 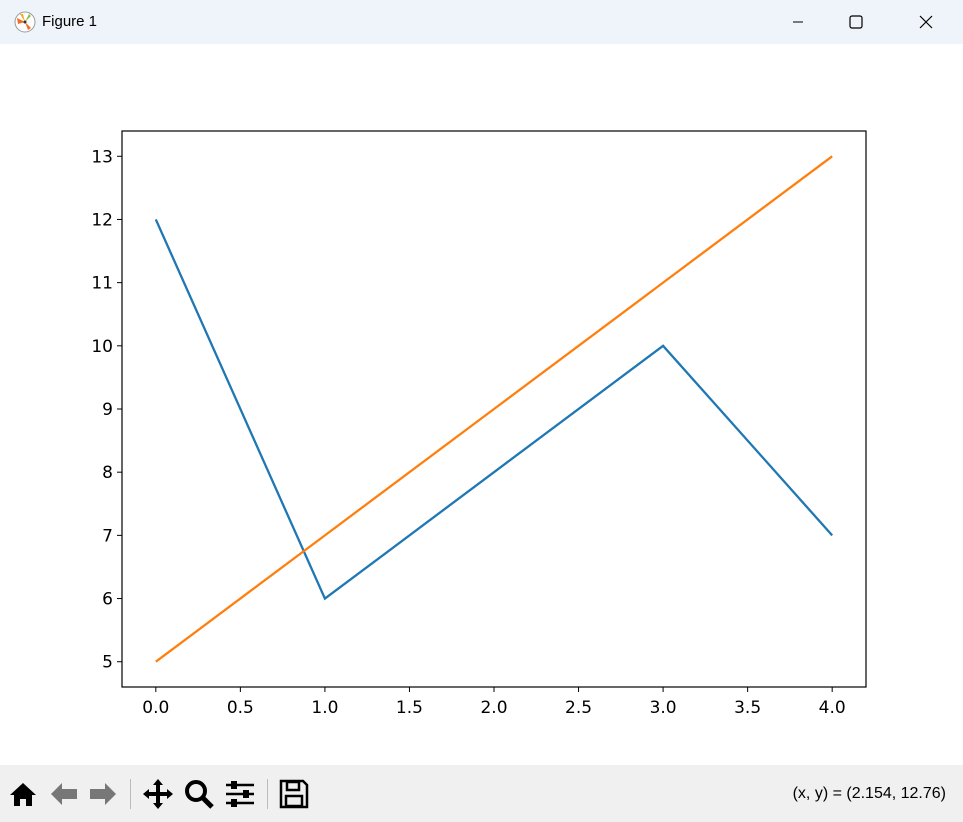 I want to click on close-button, so click(x=926, y=22).